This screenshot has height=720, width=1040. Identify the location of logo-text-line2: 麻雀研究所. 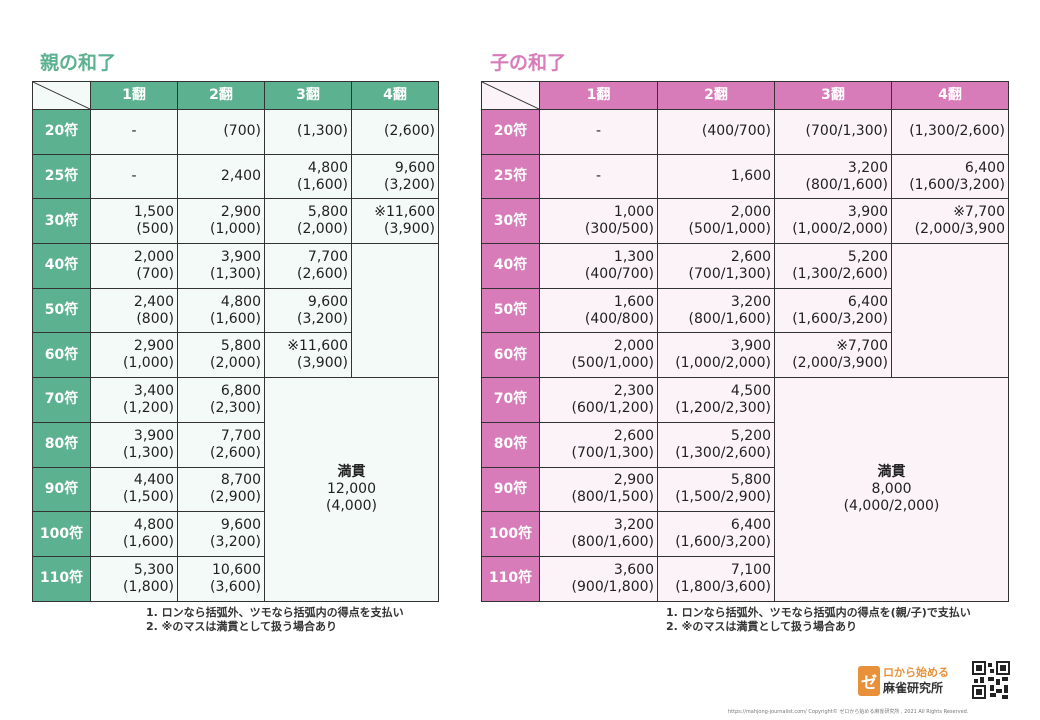
(913, 688).